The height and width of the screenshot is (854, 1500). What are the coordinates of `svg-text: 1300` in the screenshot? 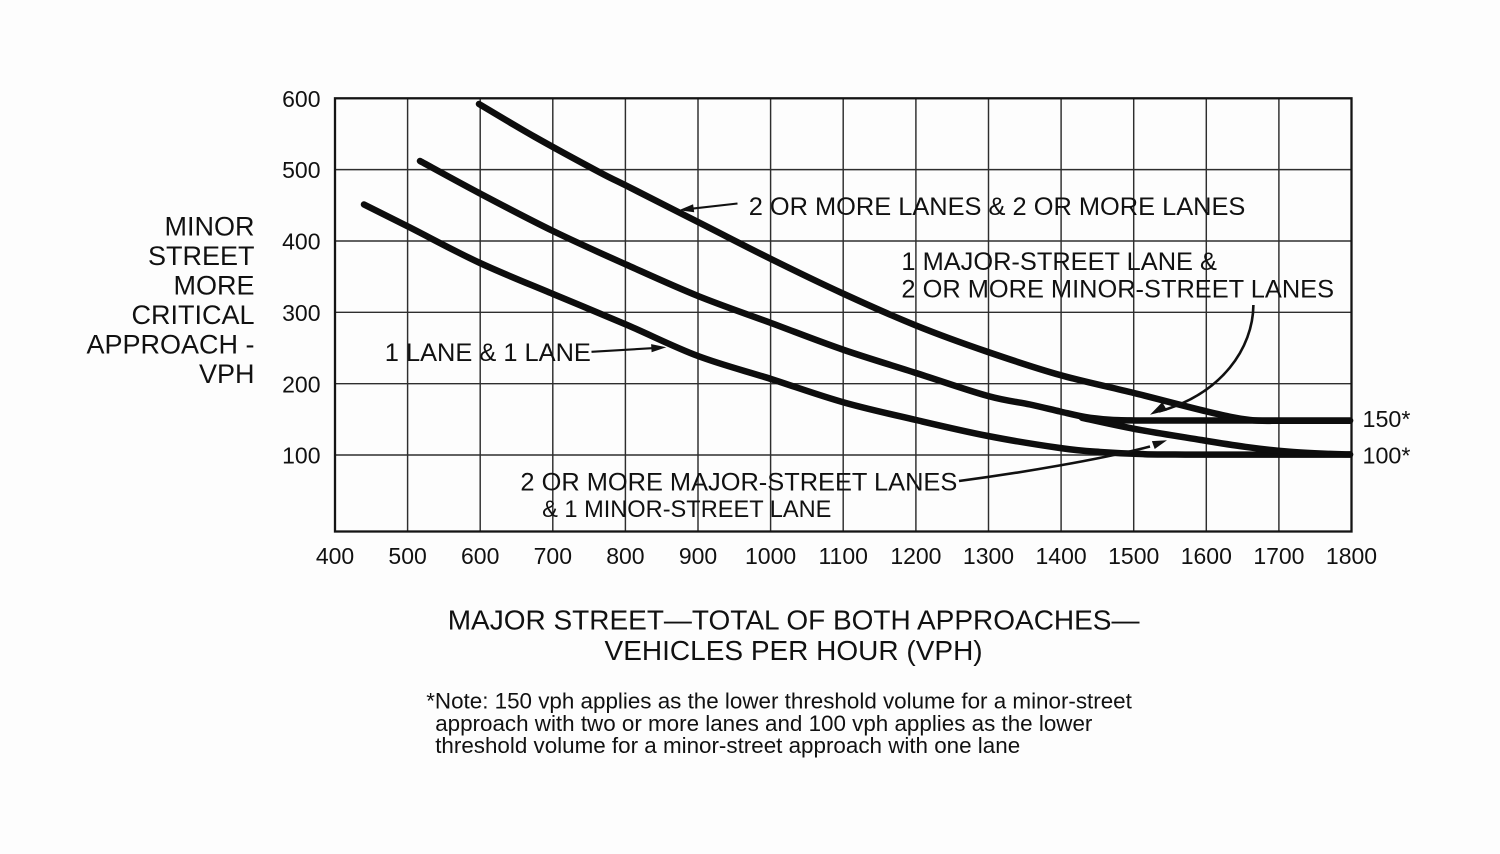 It's located at (988, 556).